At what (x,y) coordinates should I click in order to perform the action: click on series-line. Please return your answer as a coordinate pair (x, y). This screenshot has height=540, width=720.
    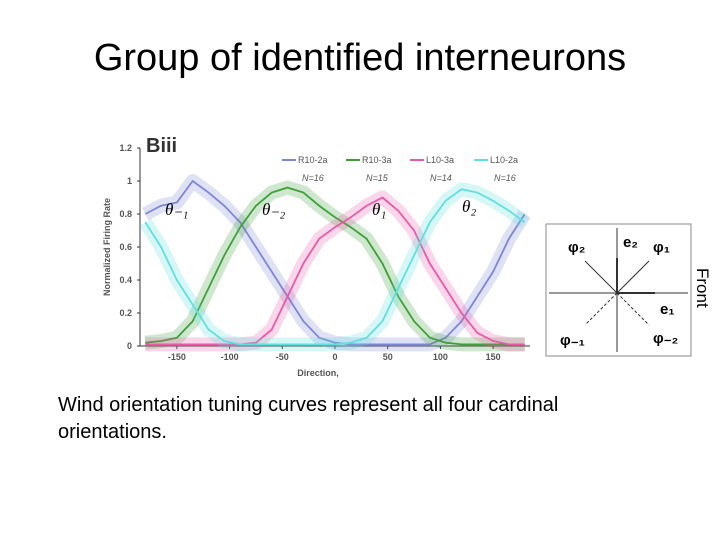
    Looking at the image, I should click on (335, 271).